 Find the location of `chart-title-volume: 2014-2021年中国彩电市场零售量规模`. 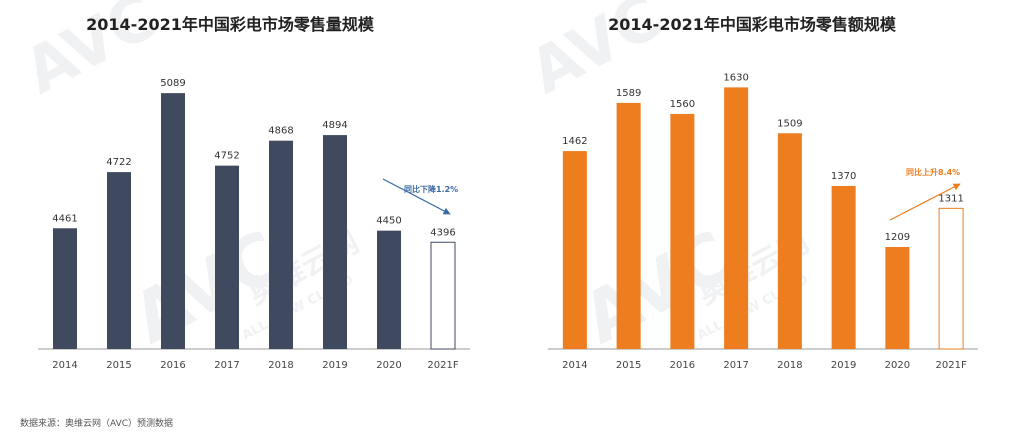

chart-title-volume: 2014-2021年中国彩电市场零售量规模 is located at coordinates (230, 24).